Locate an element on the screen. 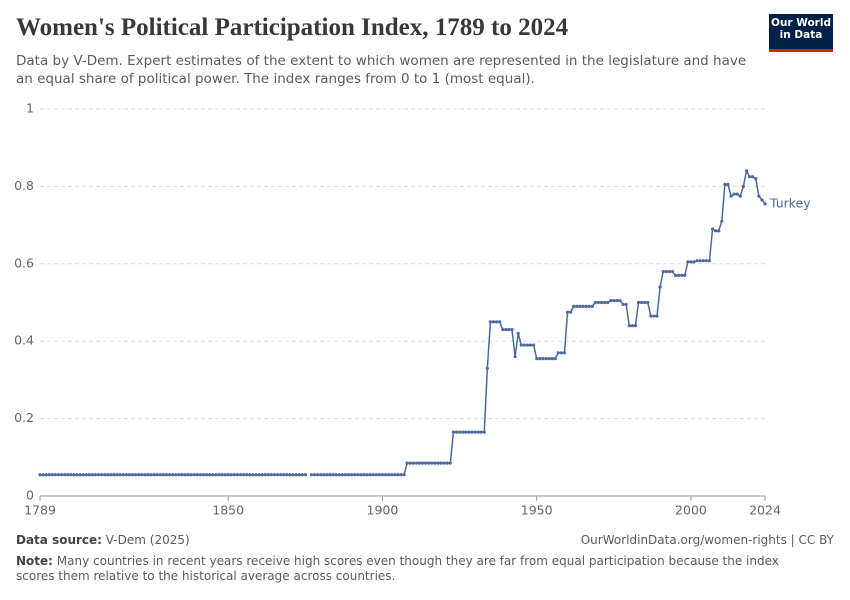 This screenshot has height=600, width=850. x-tick-label: 1900 is located at coordinates (383, 510).